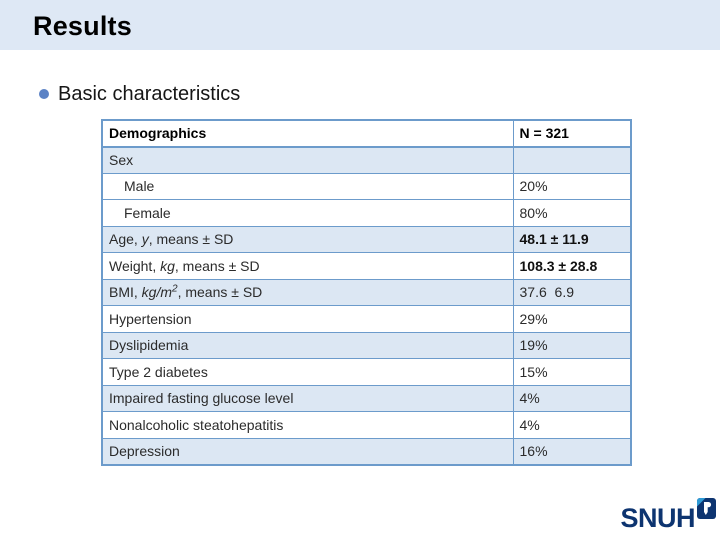 The image size is (720, 540). I want to click on snuh-logo-icon, so click(706, 508).